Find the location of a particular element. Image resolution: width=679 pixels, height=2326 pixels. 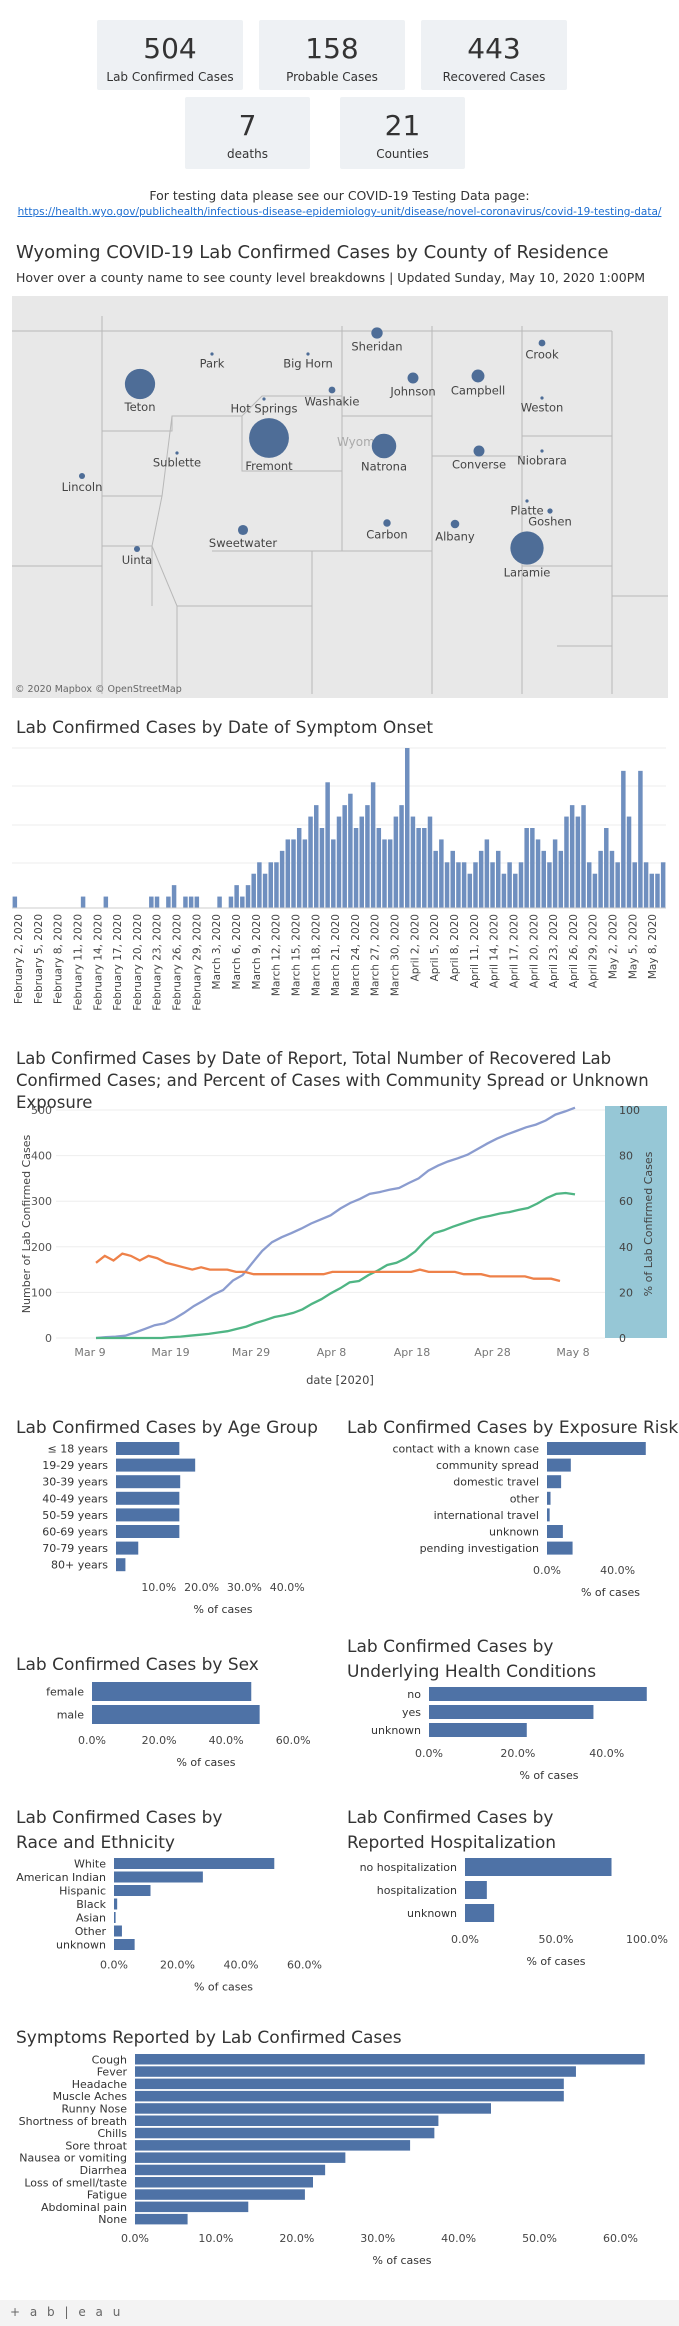

category-label: Abdominal pain is located at coordinates (84, 2207).